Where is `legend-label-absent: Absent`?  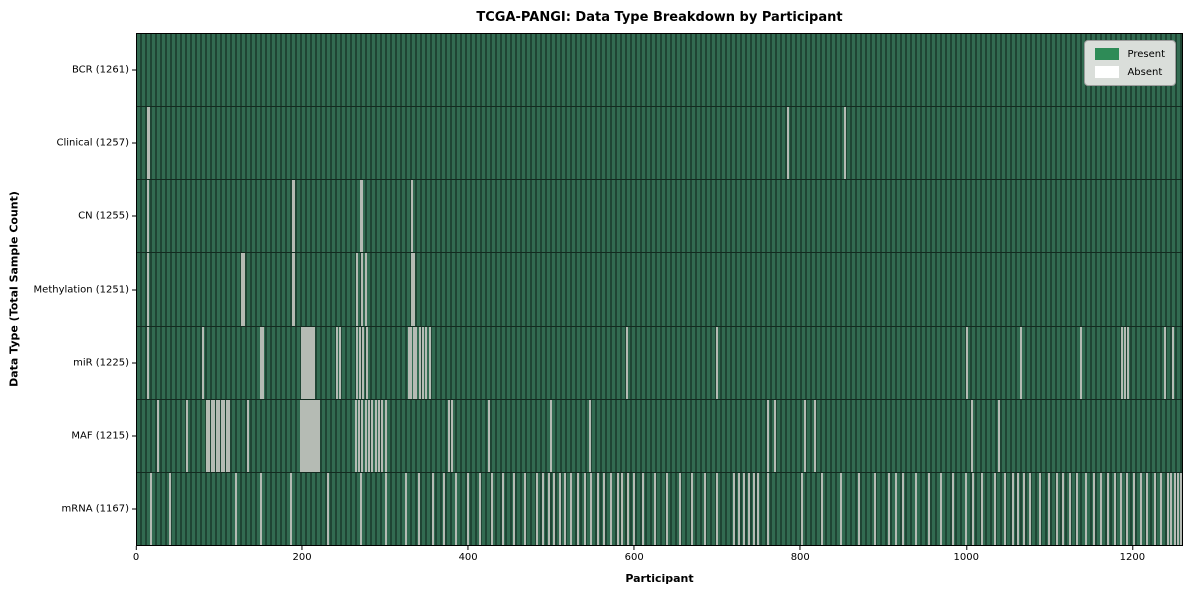 legend-label-absent: Absent is located at coordinates (1145, 72).